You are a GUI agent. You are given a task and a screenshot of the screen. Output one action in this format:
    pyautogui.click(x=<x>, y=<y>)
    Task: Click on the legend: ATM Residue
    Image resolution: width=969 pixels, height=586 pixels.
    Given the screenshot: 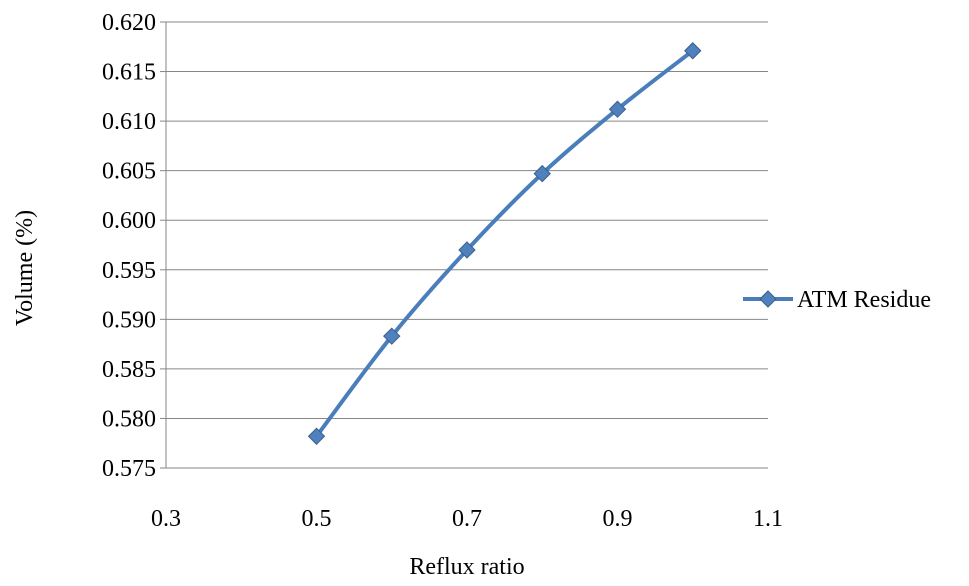 What is the action you would take?
    pyautogui.click(x=837, y=300)
    